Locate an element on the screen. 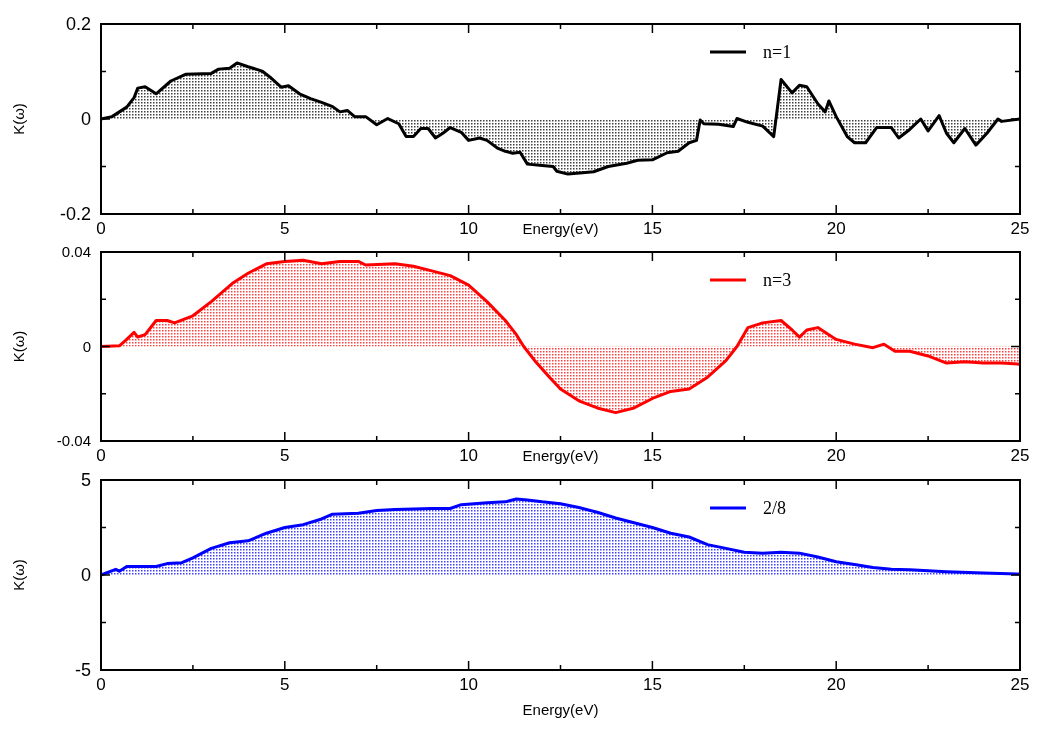 Image resolution: width=1037 pixels, height=731 pixels. y-tick-label: 0.04 is located at coordinates (76, 252).